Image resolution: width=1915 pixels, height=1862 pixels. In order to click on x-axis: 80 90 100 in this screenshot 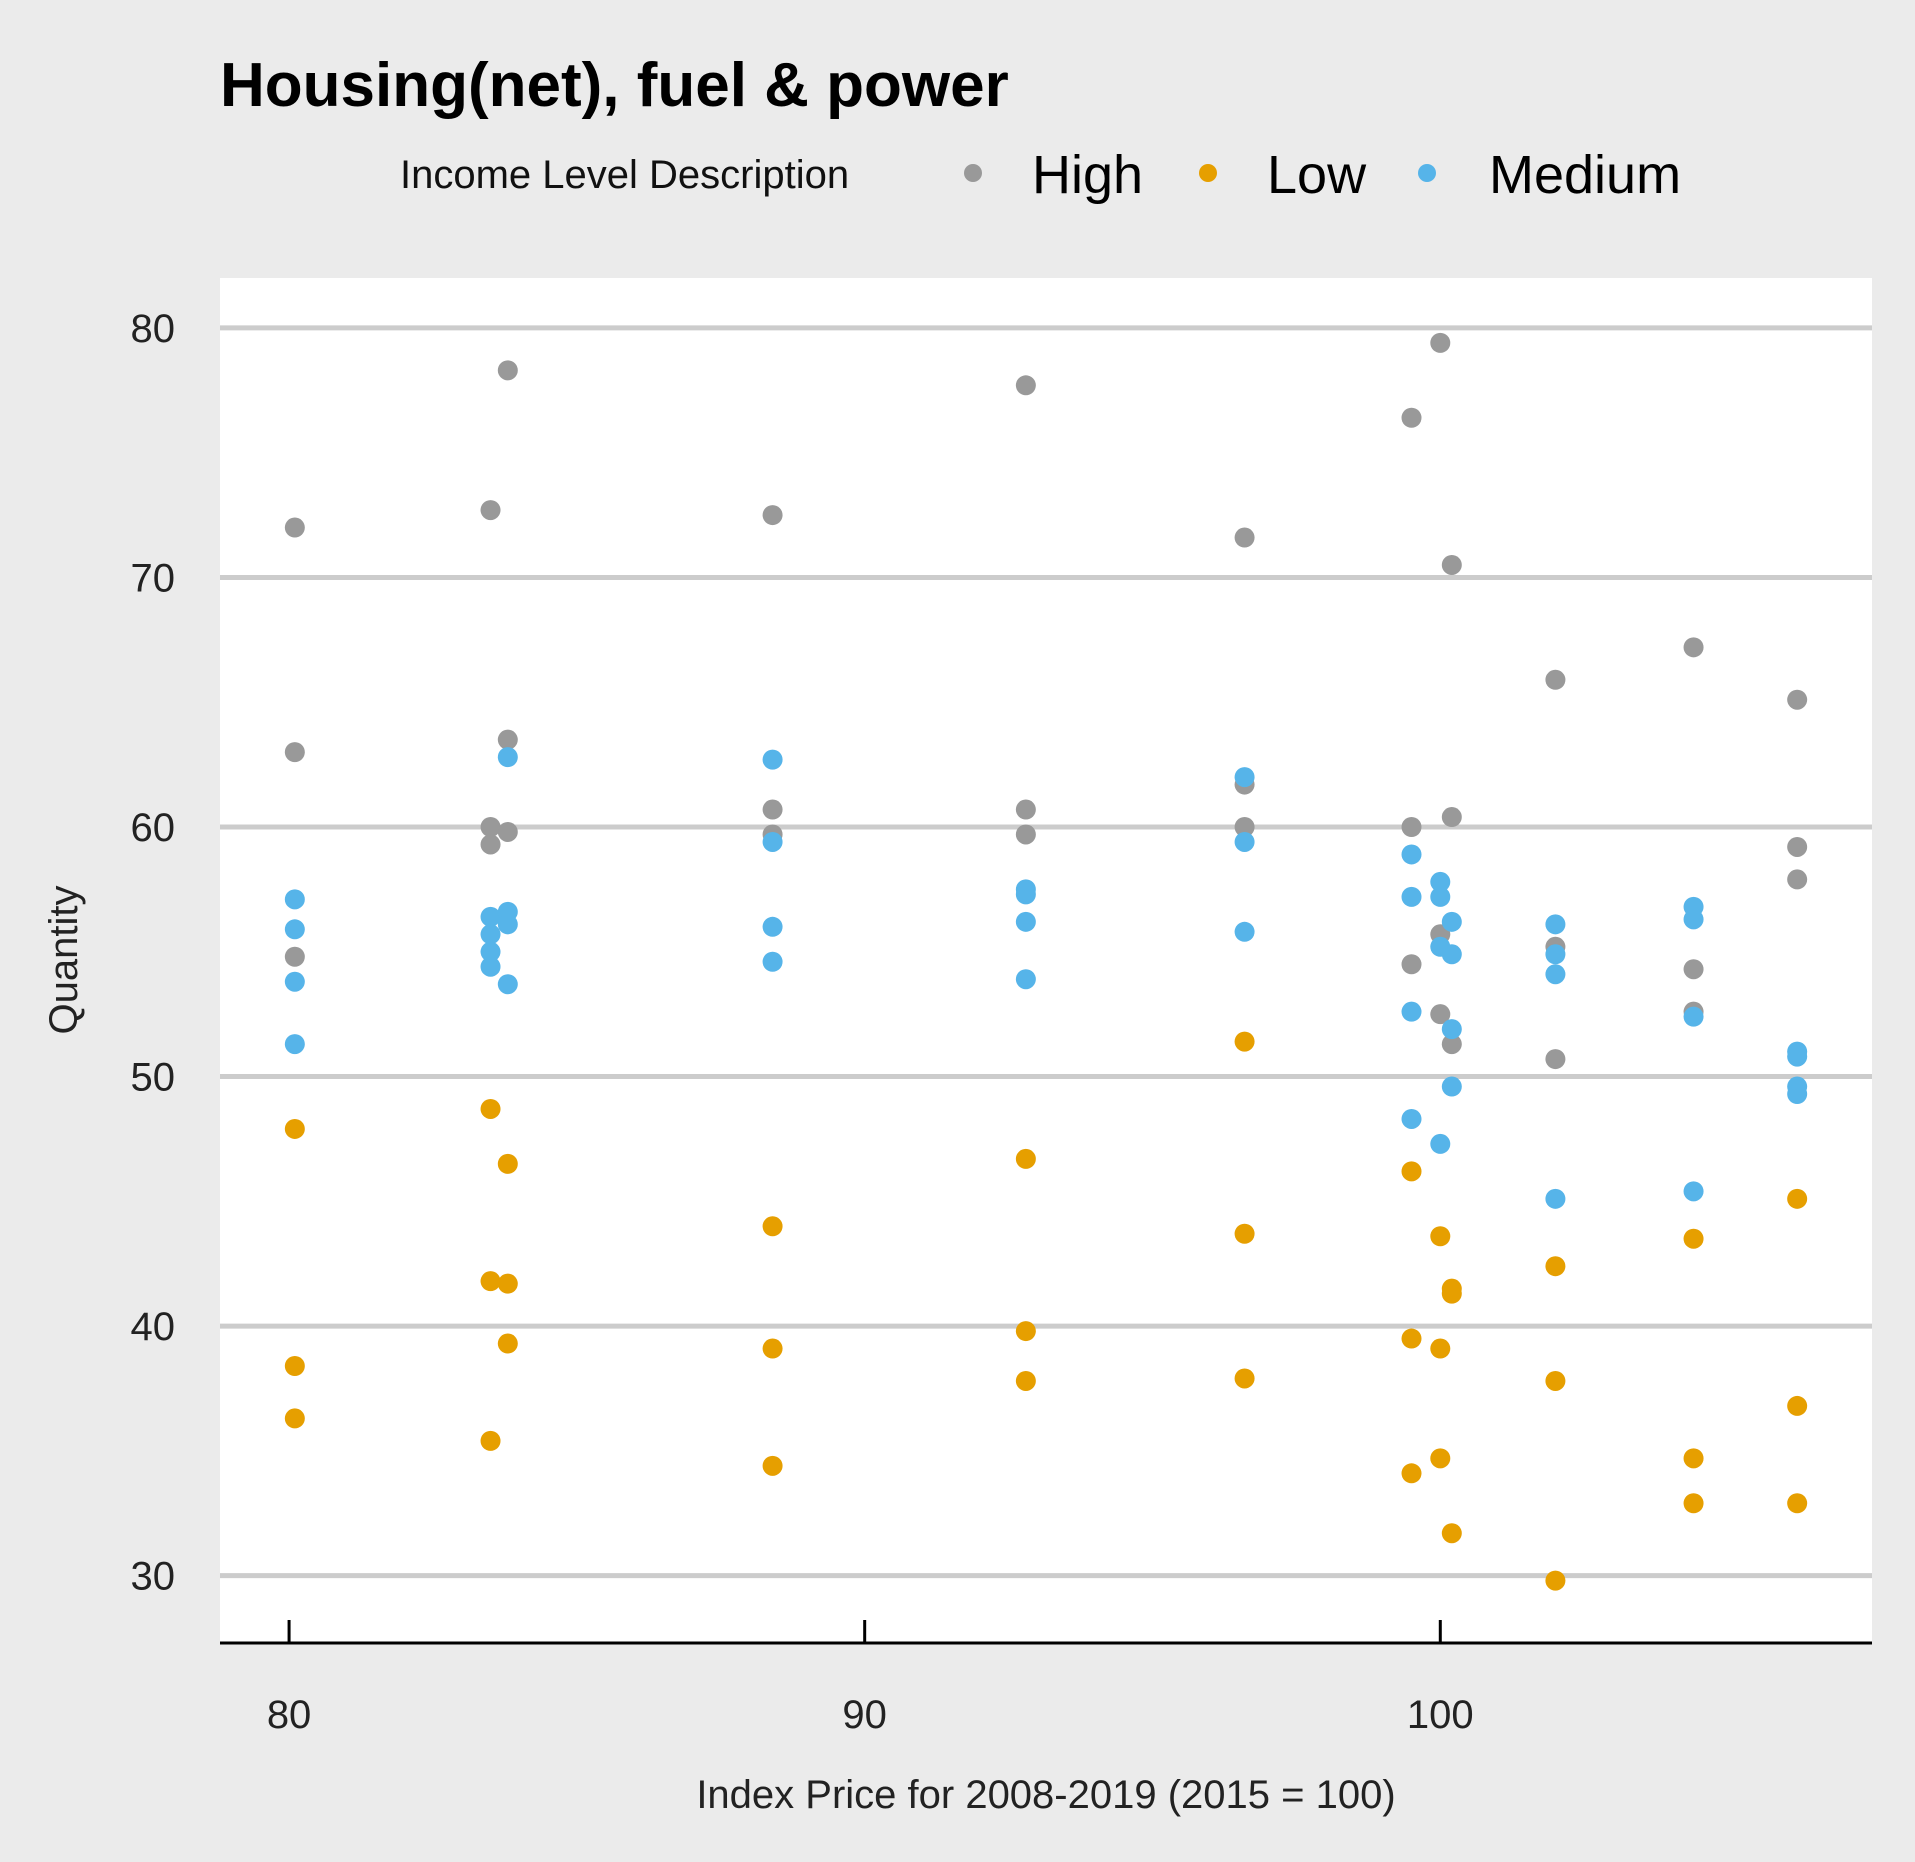, I will do `click(1046, 1678)`.